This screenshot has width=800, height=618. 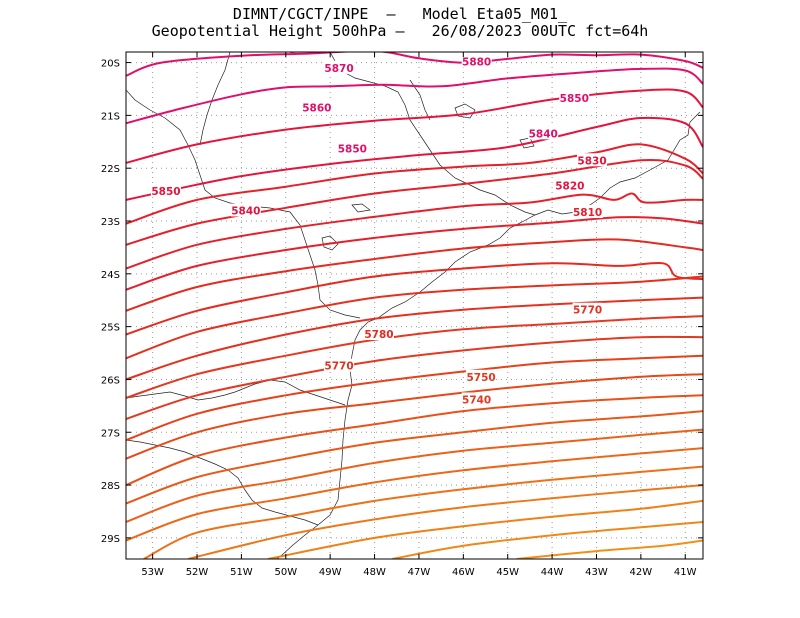 I want to click on y-tick-label: 26S, so click(x=110, y=380).